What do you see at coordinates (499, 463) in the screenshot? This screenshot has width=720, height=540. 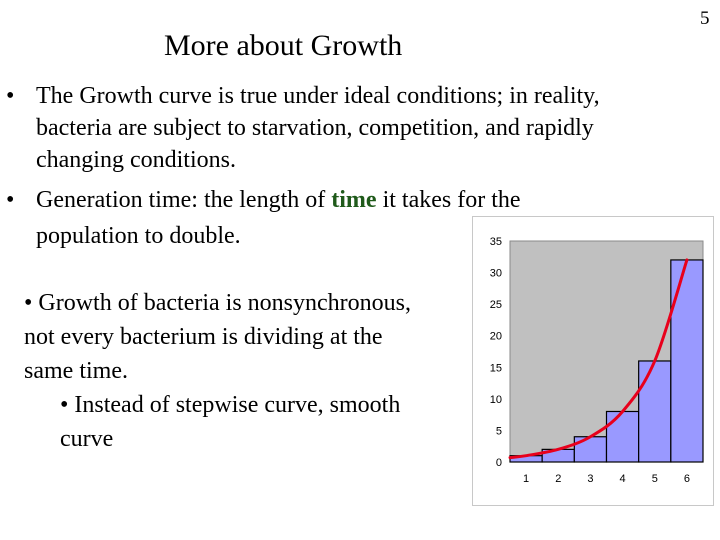 I see `y-tick-label: 0` at bounding box center [499, 463].